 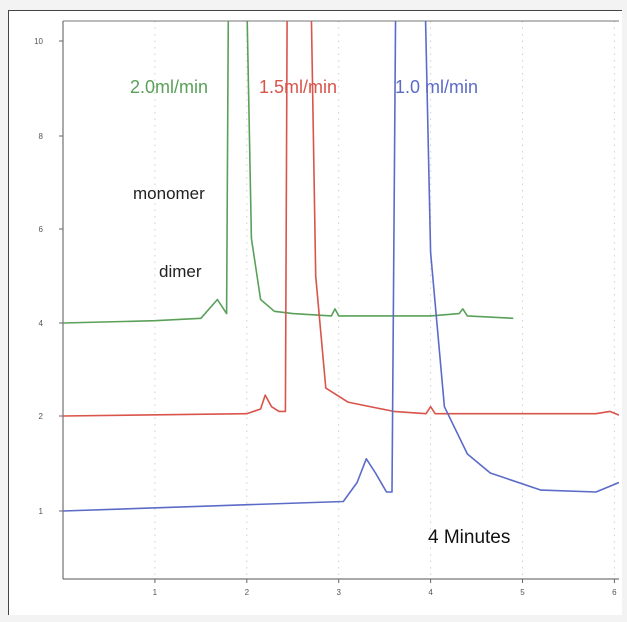 I want to click on x-tick-label-4: 4, so click(x=430, y=592).